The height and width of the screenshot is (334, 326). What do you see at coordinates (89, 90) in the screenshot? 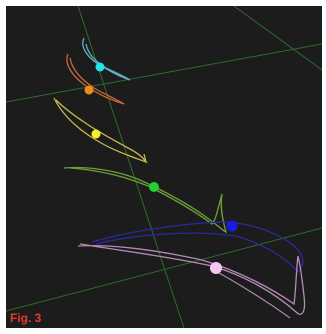
I see `marker-orange` at bounding box center [89, 90].